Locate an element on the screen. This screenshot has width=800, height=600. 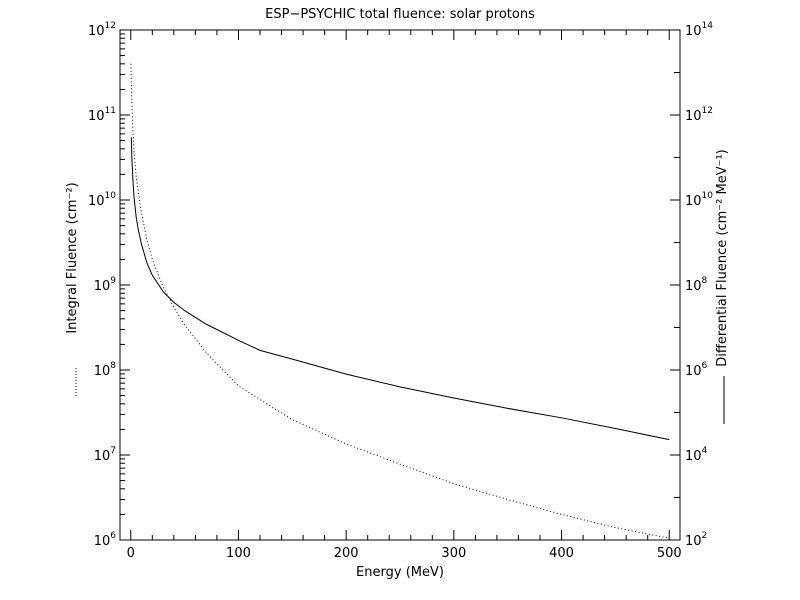
y-left-tick-label-exponent: 9 is located at coordinates (113, 281).